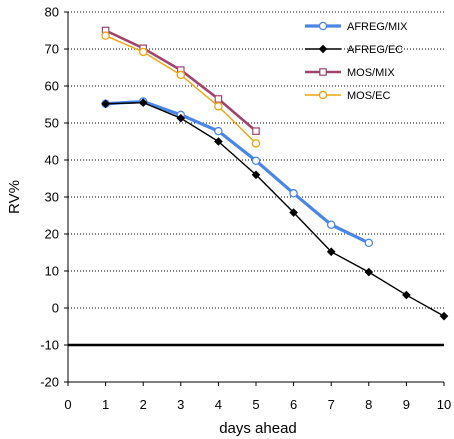 The width and height of the screenshot is (454, 439). What do you see at coordinates (52, 49) in the screenshot?
I see `y-tick-label-9: 70` at bounding box center [52, 49].